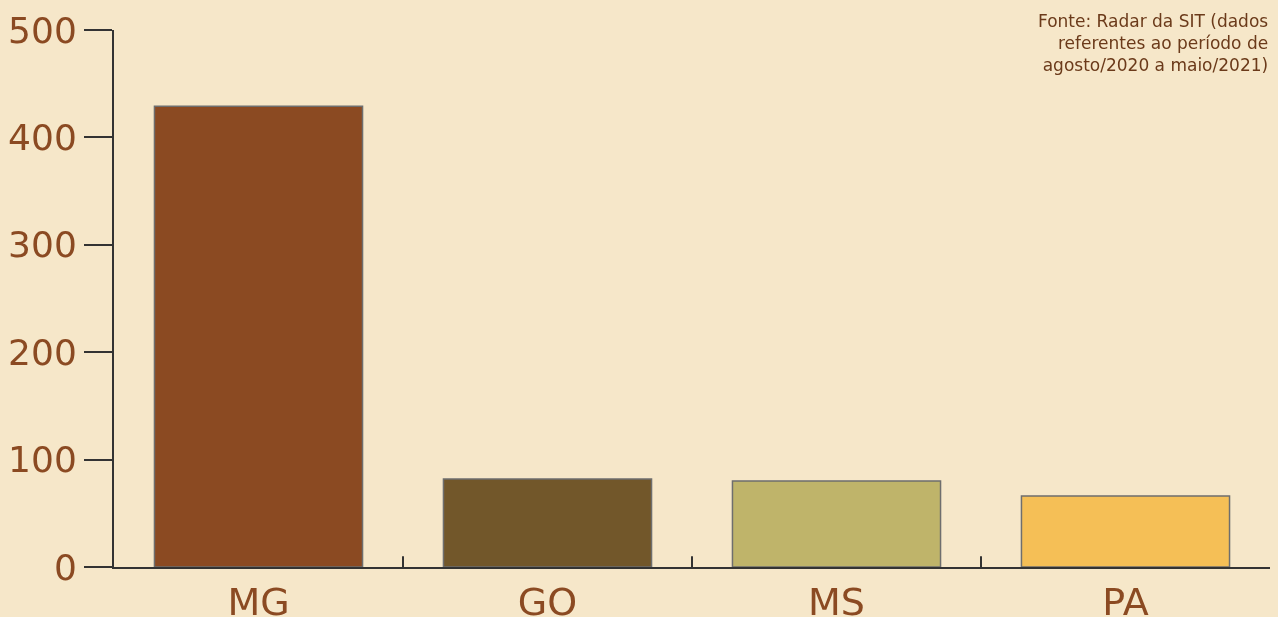  What do you see at coordinates (1153, 43) in the screenshot?
I see `annotation: Fonte: Radar da SIT (dados referentes ao período de agosto/2020 a maio/2021)` at bounding box center [1153, 43].